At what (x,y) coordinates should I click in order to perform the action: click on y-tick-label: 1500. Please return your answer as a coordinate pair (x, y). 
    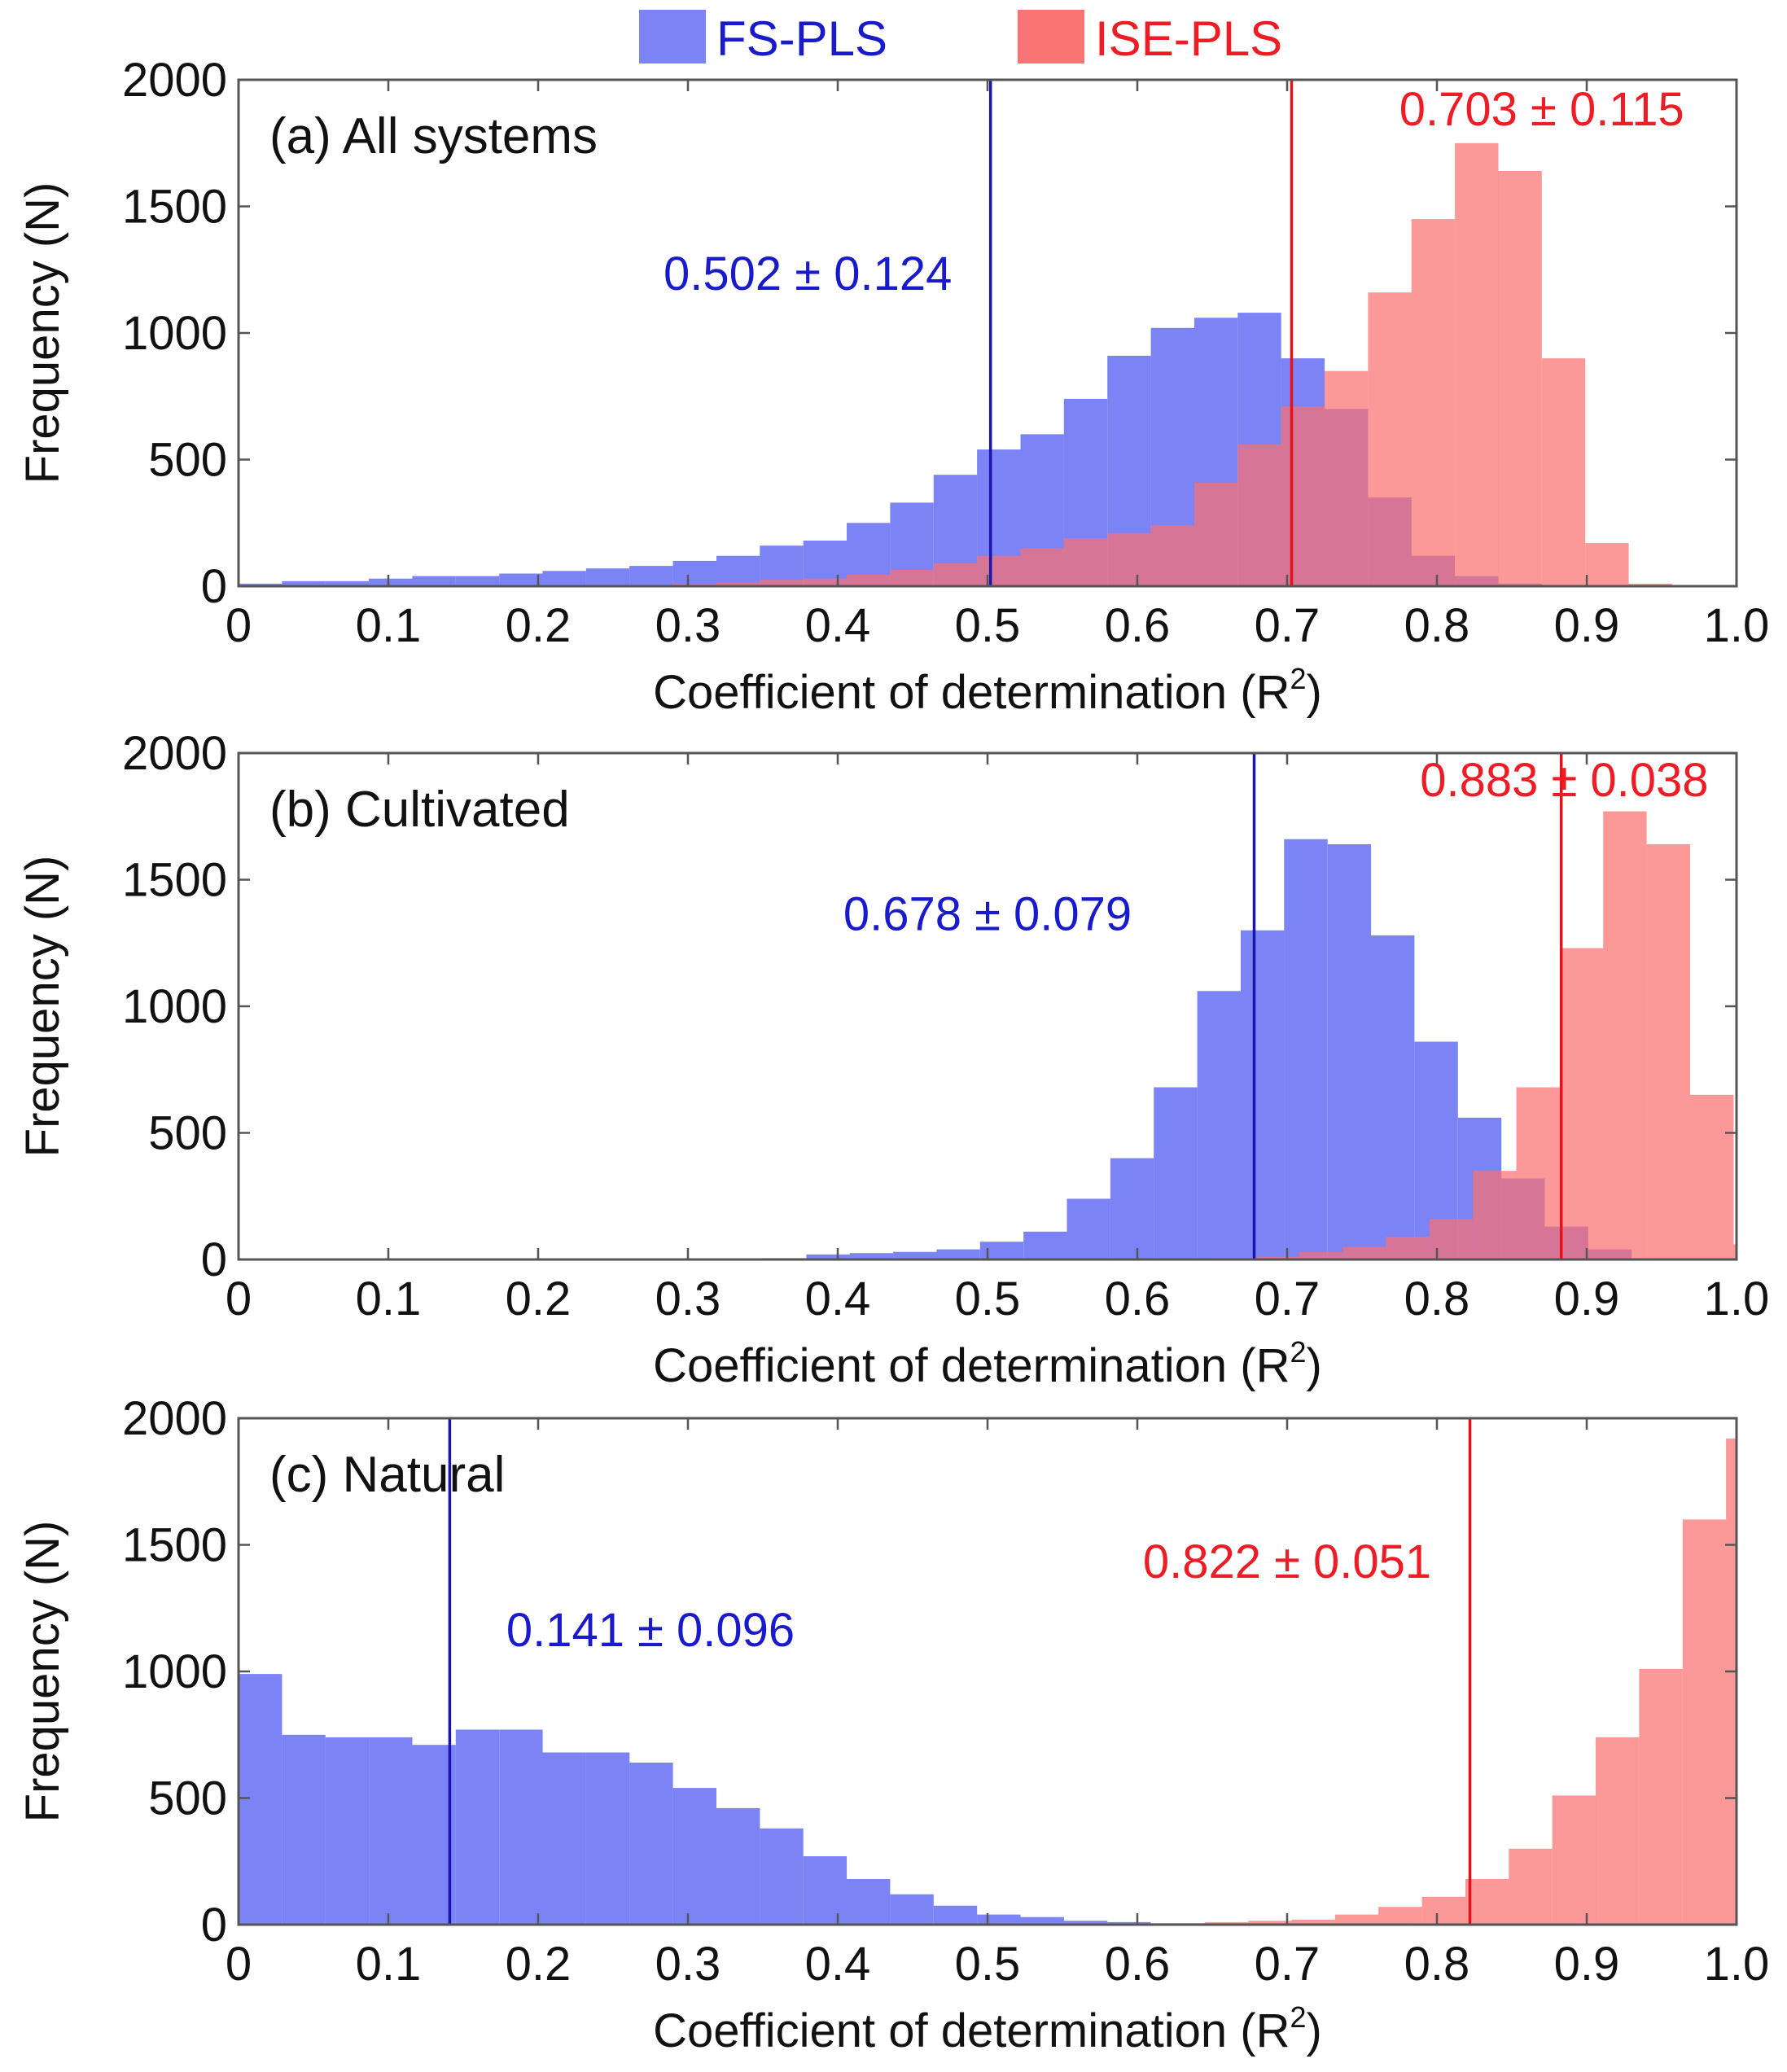
    Looking at the image, I should click on (174, 880).